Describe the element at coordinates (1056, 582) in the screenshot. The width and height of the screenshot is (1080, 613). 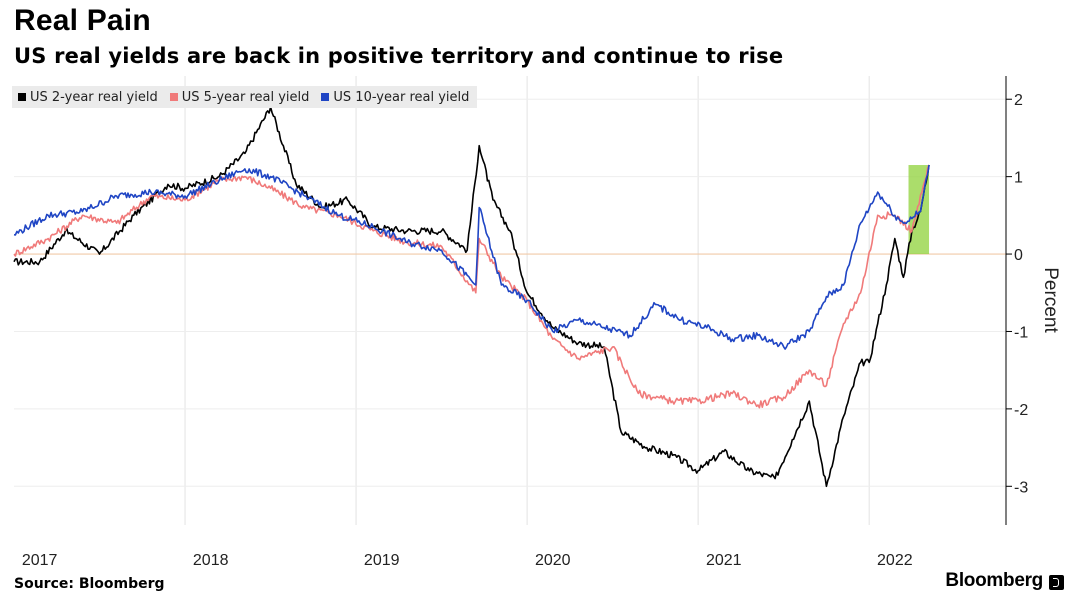
I see `bloomberg-icon` at that location.